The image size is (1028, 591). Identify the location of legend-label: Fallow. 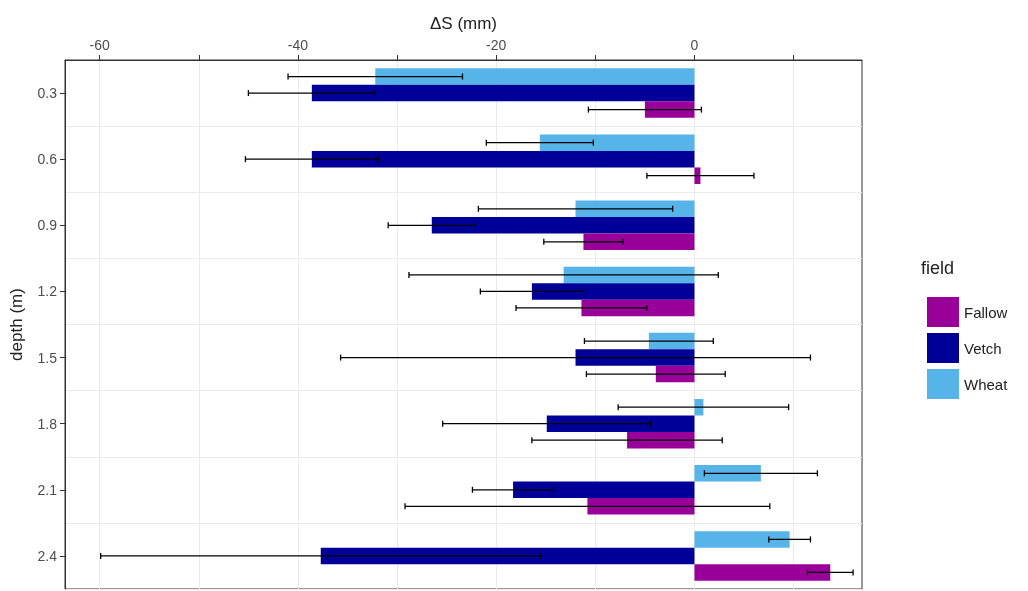
(986, 312).